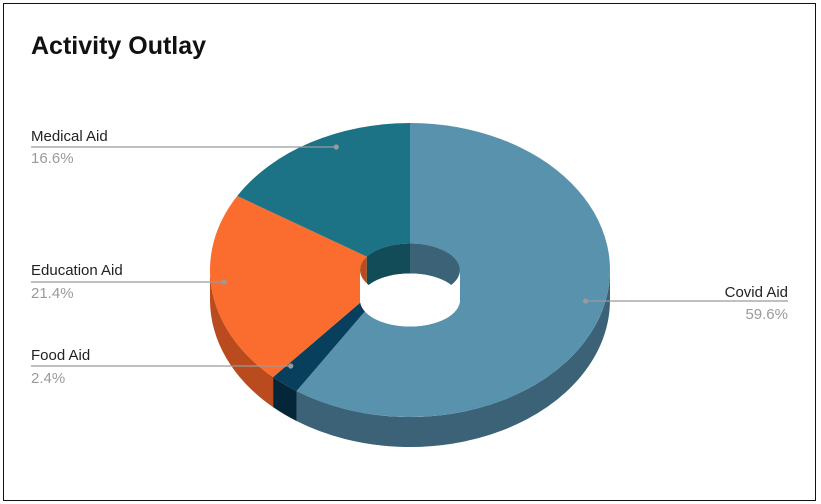  I want to click on leader-dot-covid-aid, so click(586, 301).